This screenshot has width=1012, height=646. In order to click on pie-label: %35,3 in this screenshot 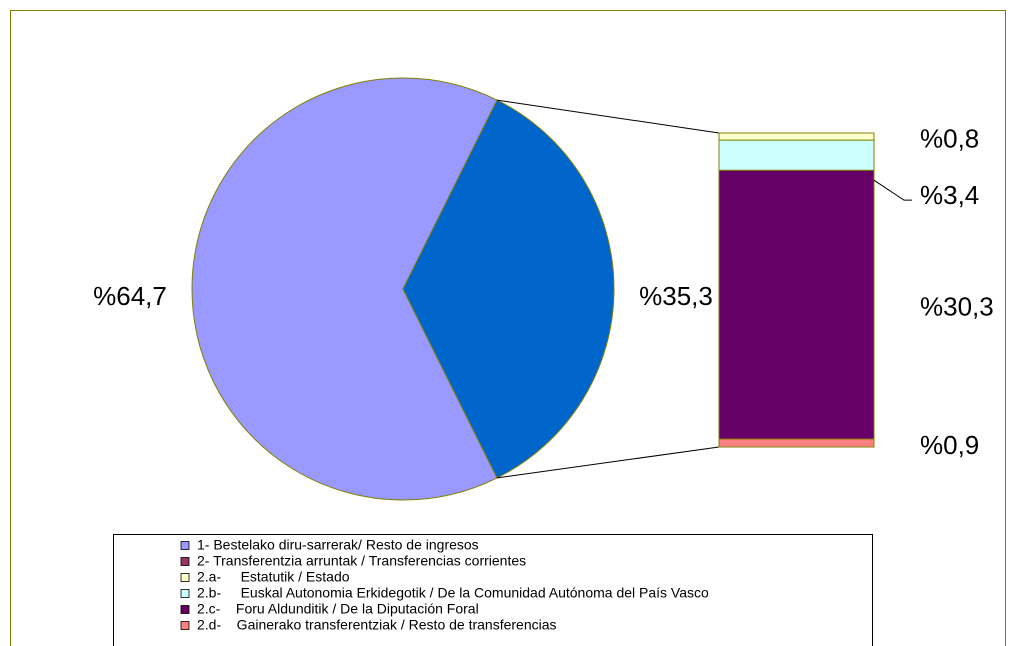, I will do `click(676, 296)`.